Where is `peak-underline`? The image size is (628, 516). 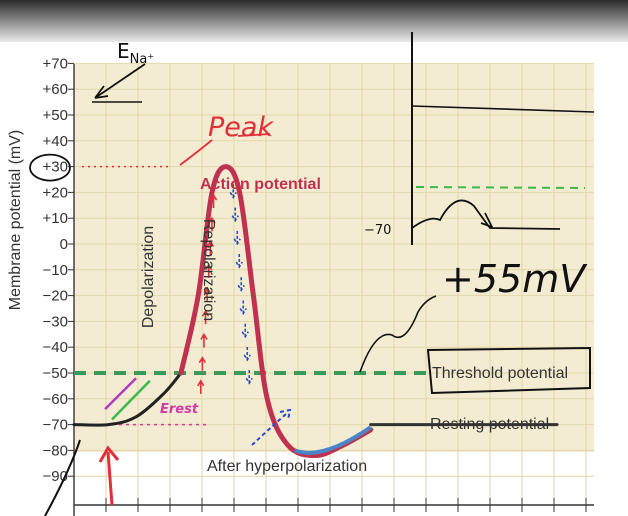
peak-underline is located at coordinates (254, 135).